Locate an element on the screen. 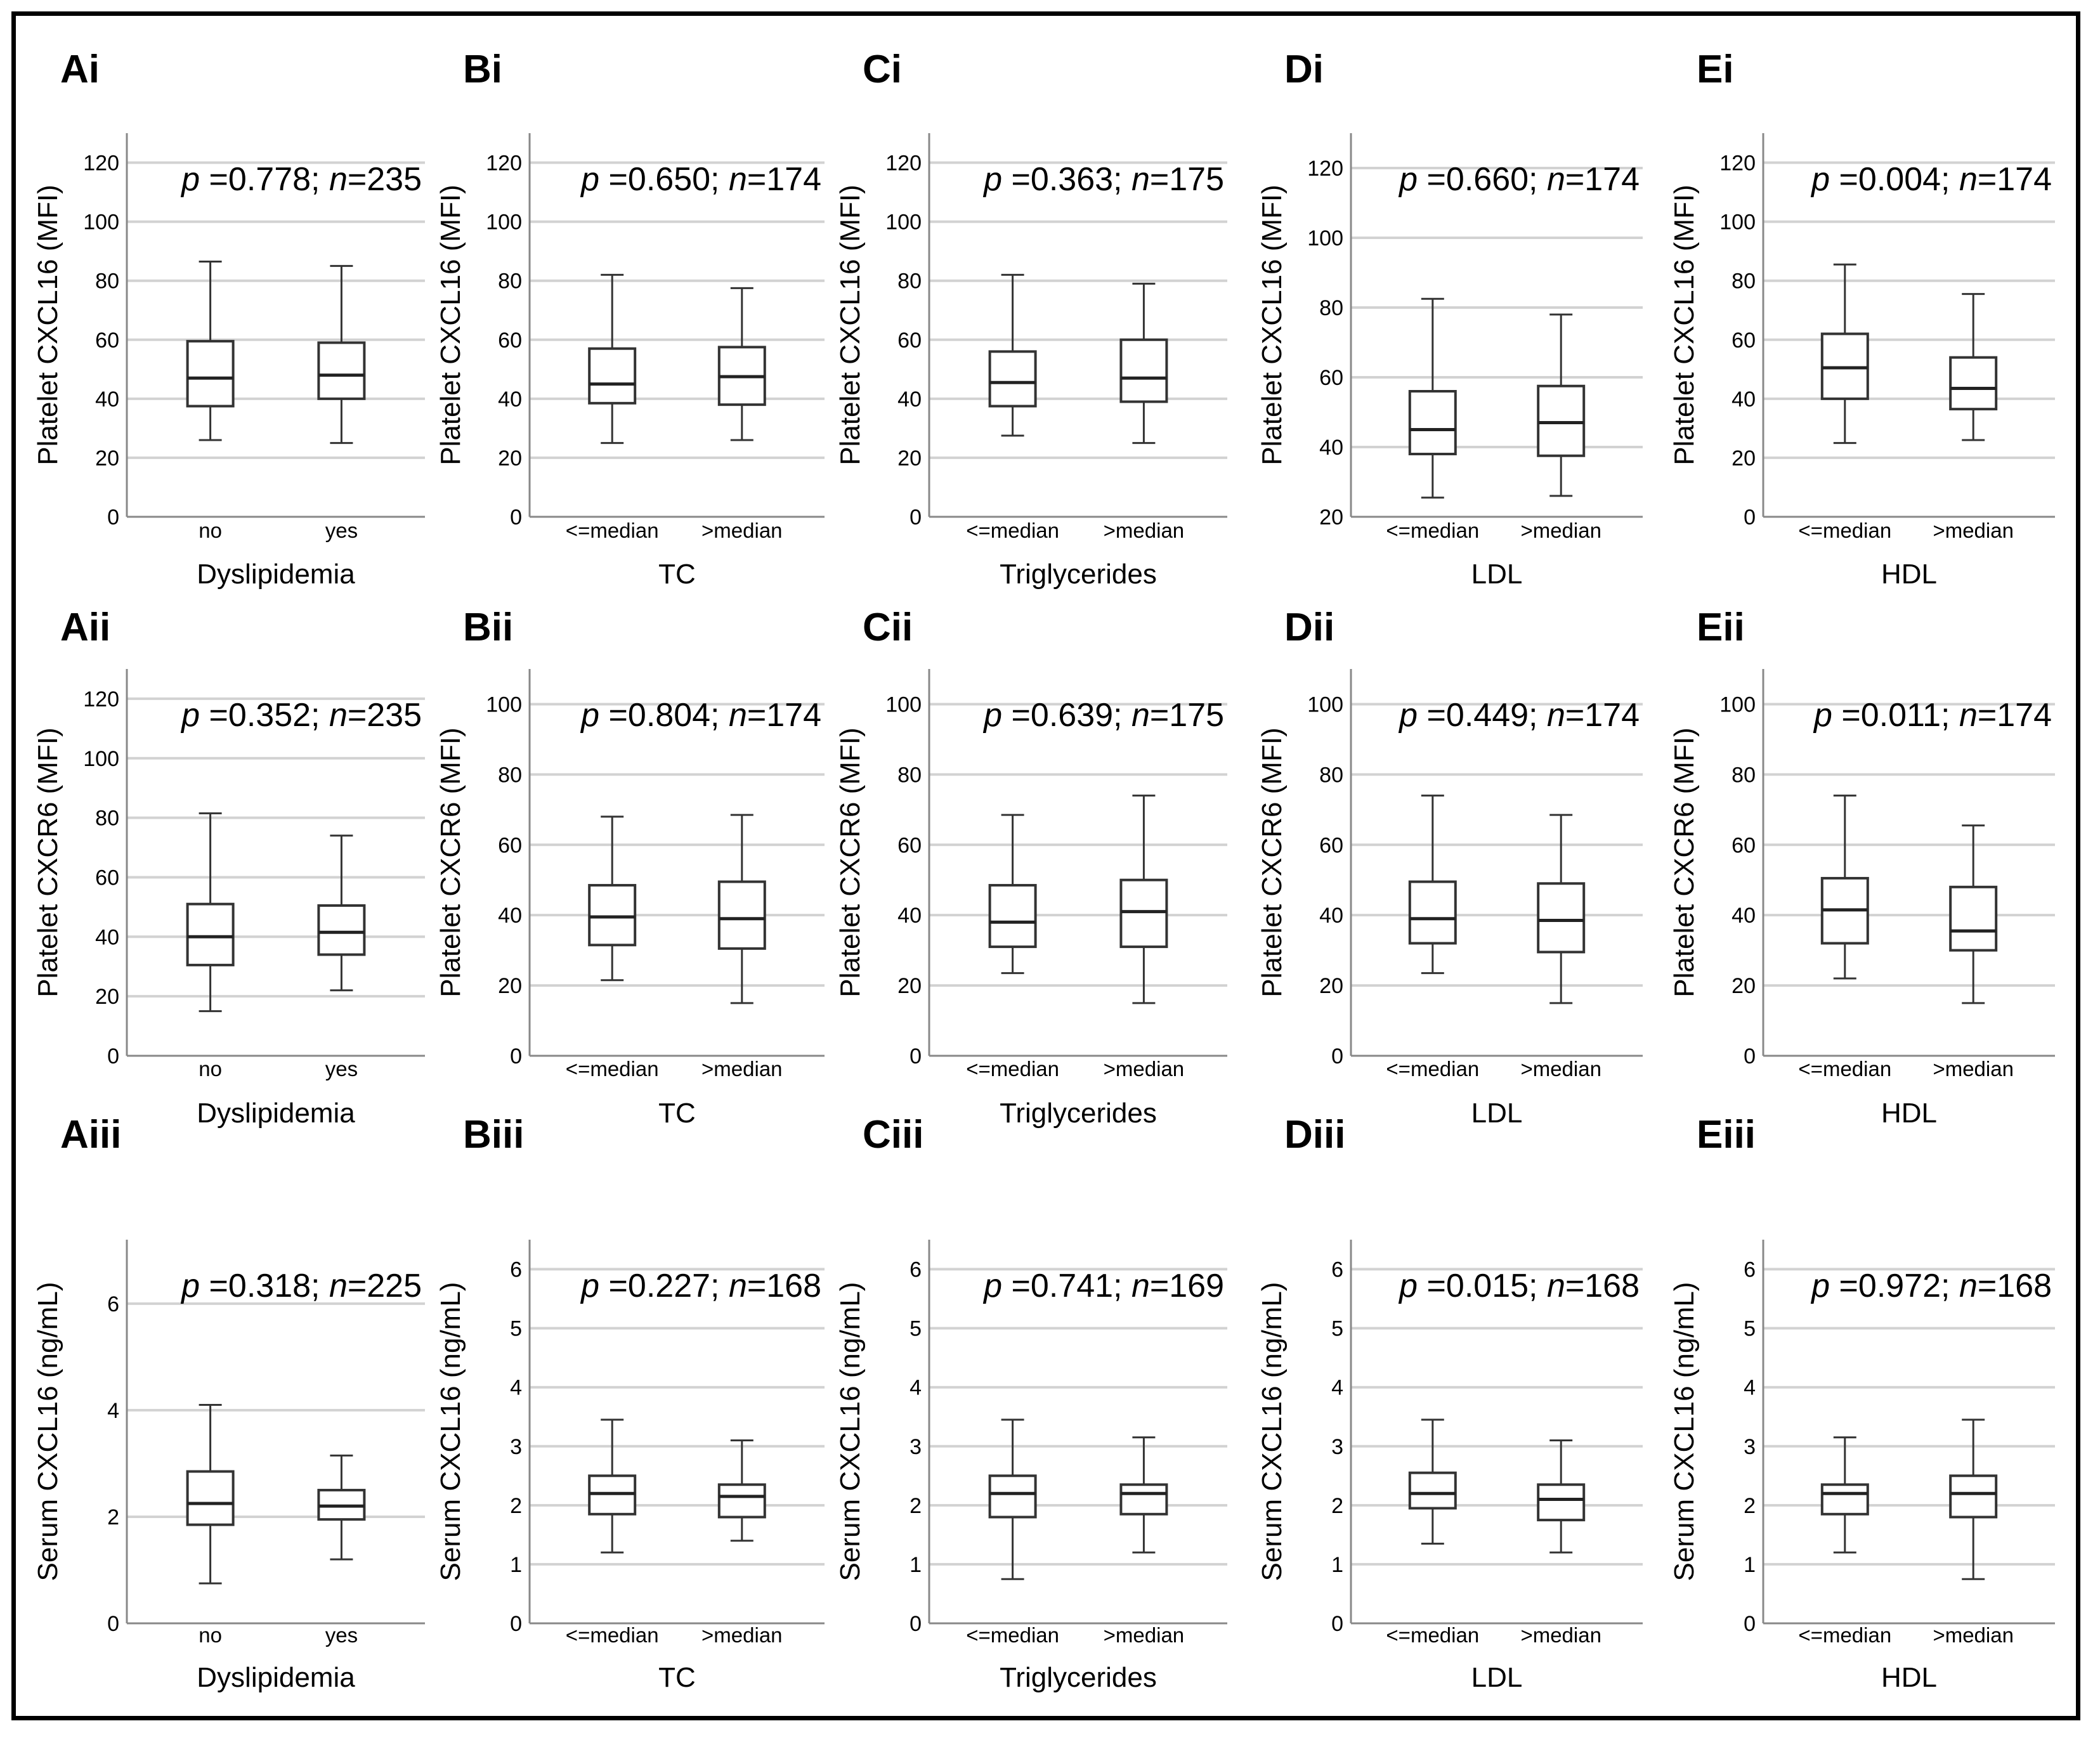  stat-annotation-Ei: p =0.004; n=174 is located at coordinates (1931, 179).